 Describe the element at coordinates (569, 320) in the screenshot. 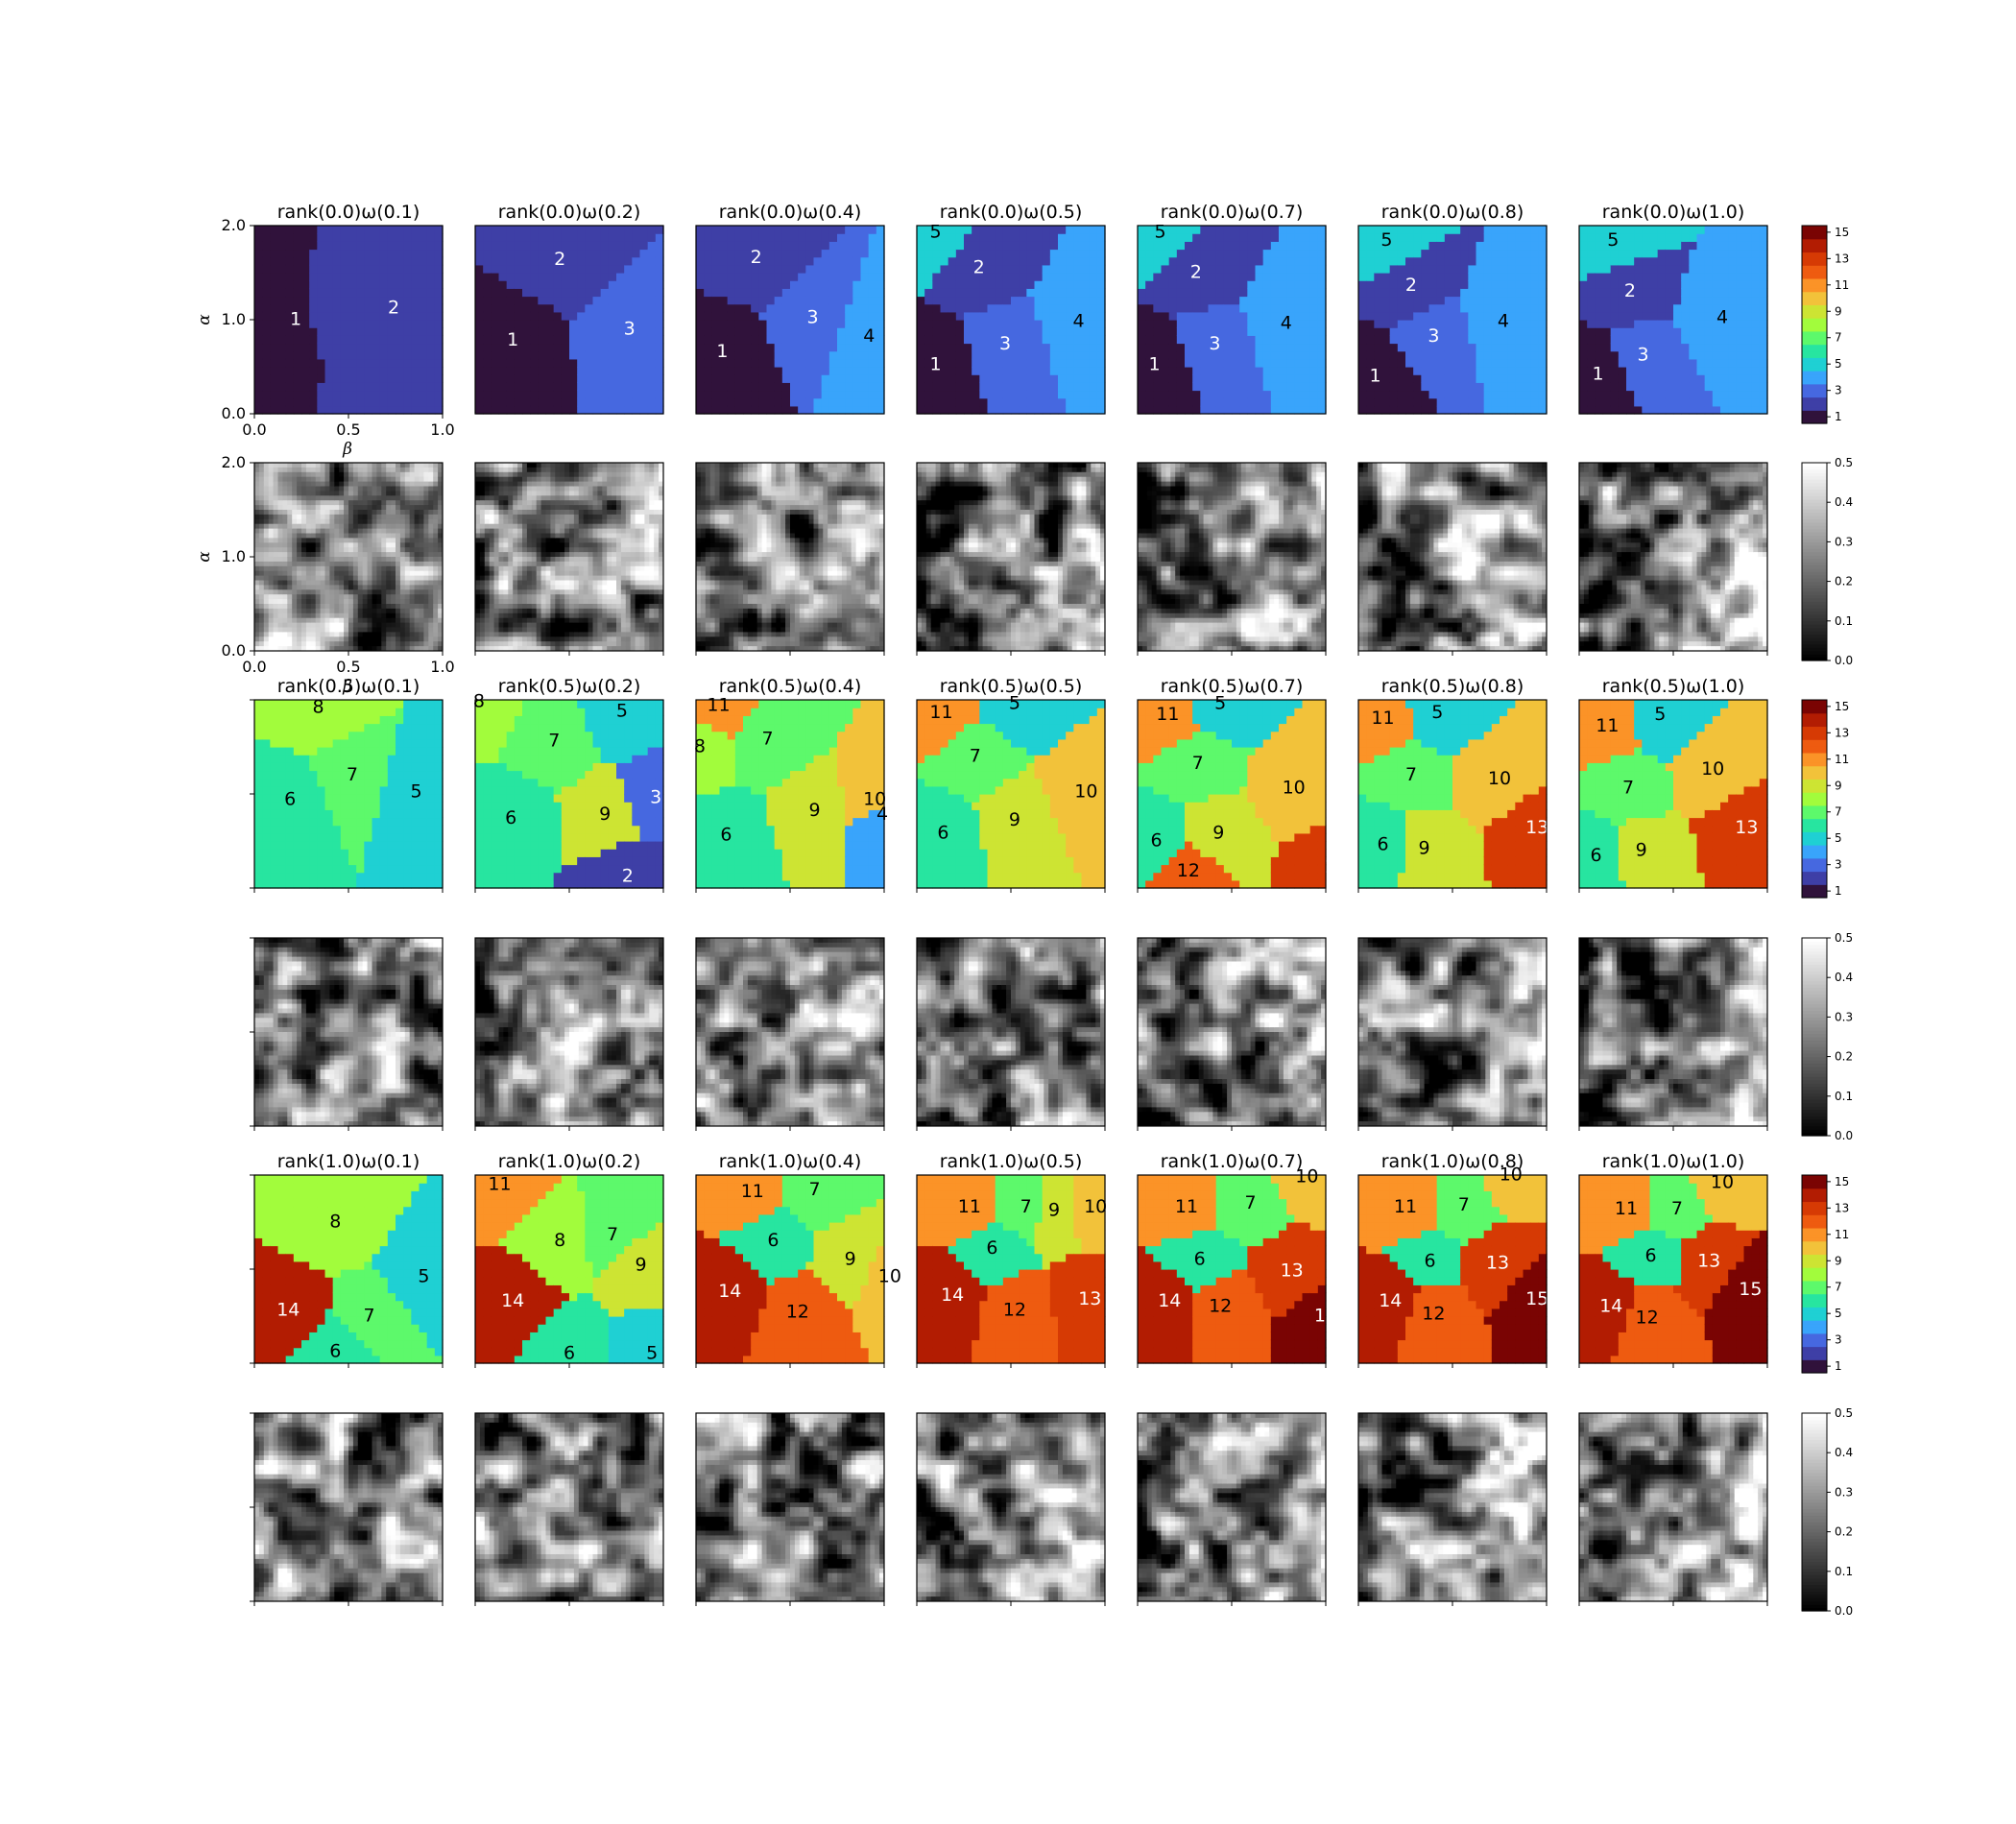

I see `panel-r0-c1` at that location.